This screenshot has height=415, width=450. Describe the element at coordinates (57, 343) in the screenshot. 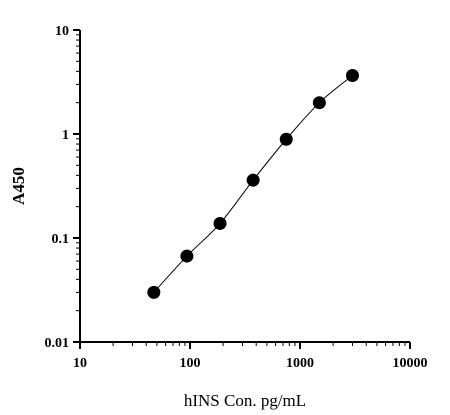

I see `y-tick-label: 0.01` at that location.